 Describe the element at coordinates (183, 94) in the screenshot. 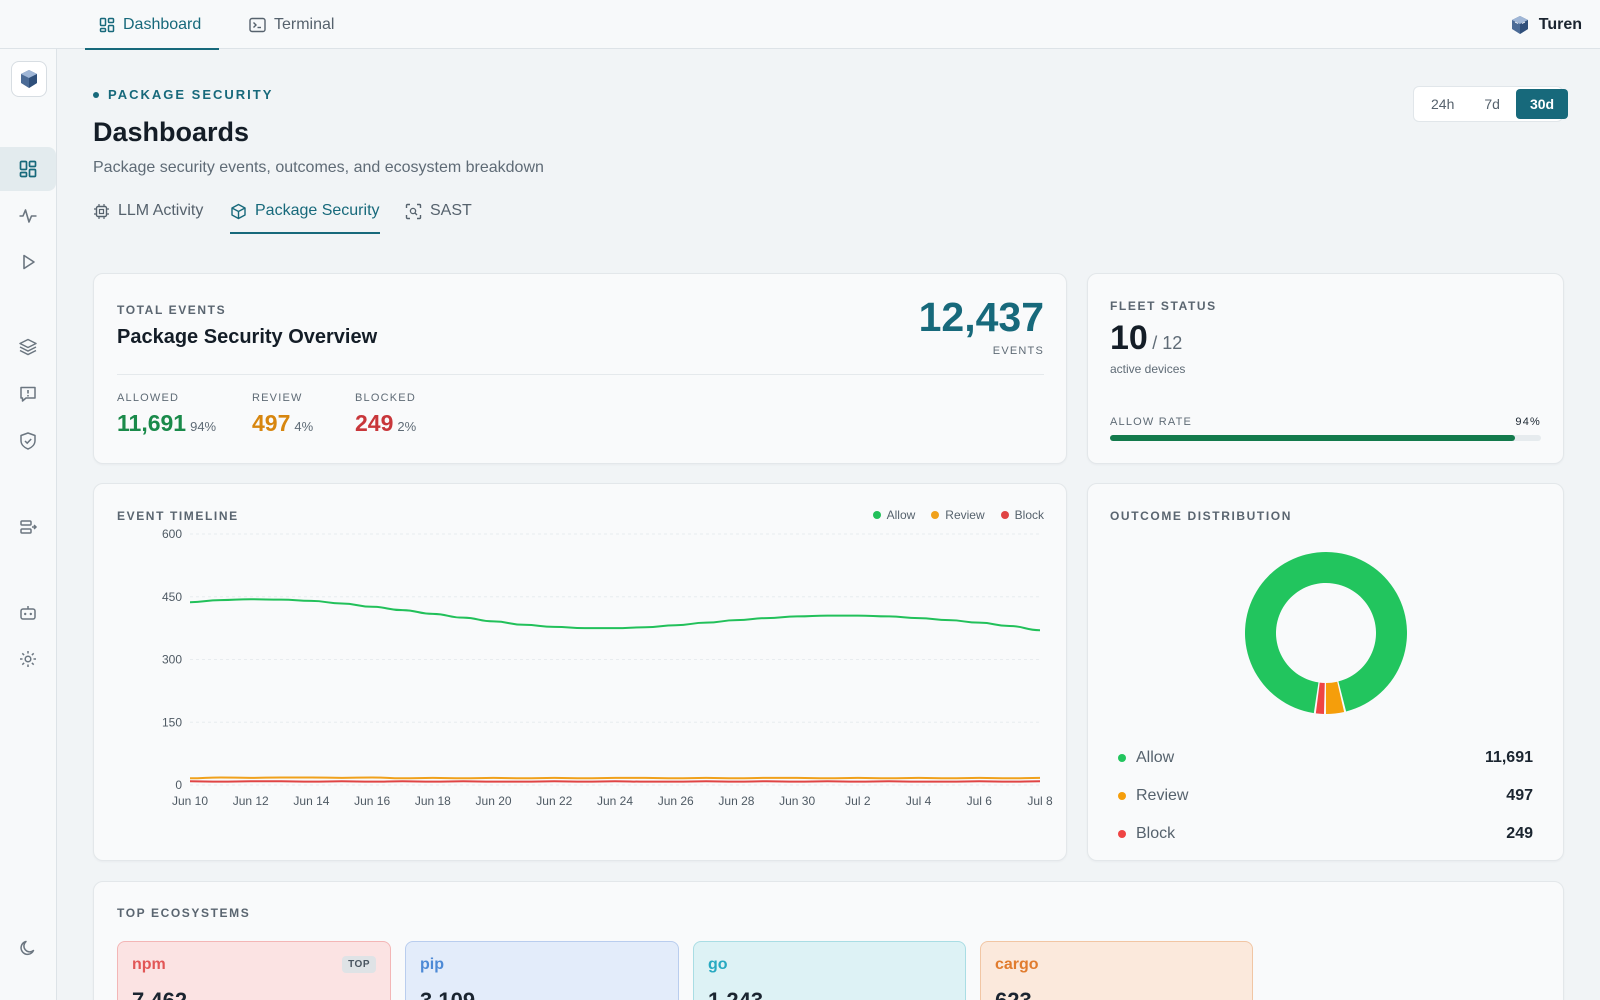

I see `page-eyebrow: PACKAGE SECURITY` at that location.